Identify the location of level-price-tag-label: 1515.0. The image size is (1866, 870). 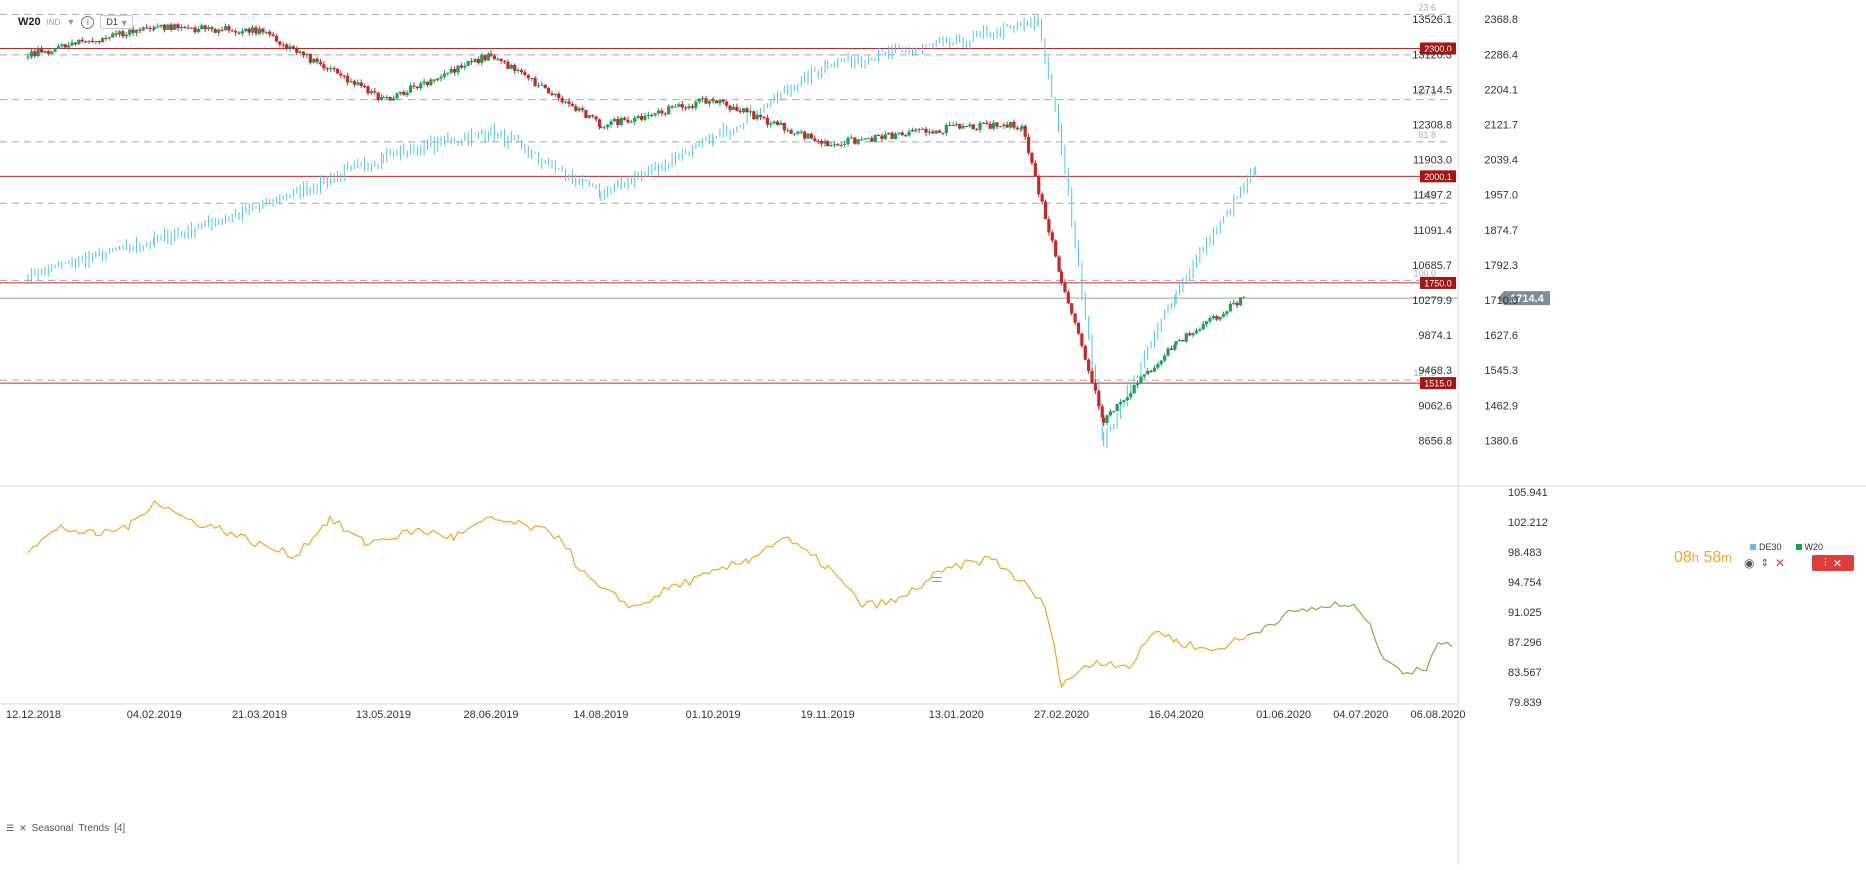
(1438, 384).